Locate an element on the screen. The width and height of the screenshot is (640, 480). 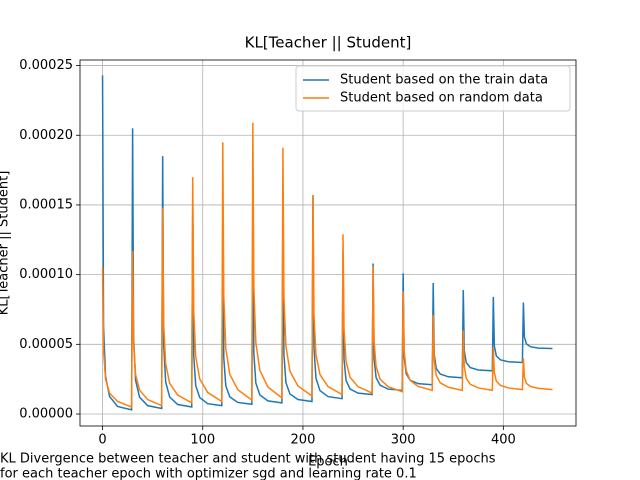
legend-label: Student based on the train data is located at coordinates (444, 80).